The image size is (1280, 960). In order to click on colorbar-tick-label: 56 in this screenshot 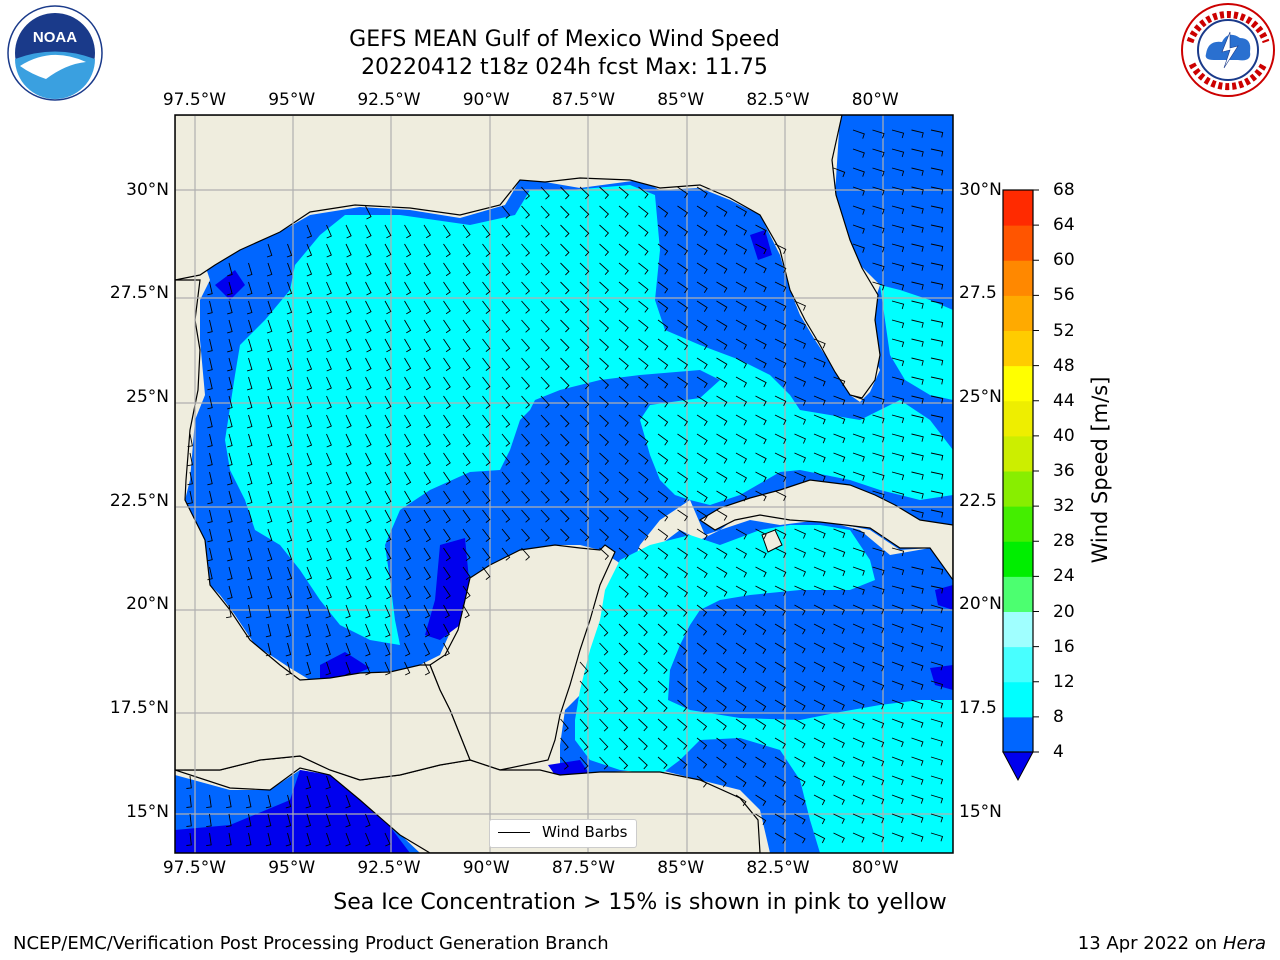, I will do `click(1064, 295)`.